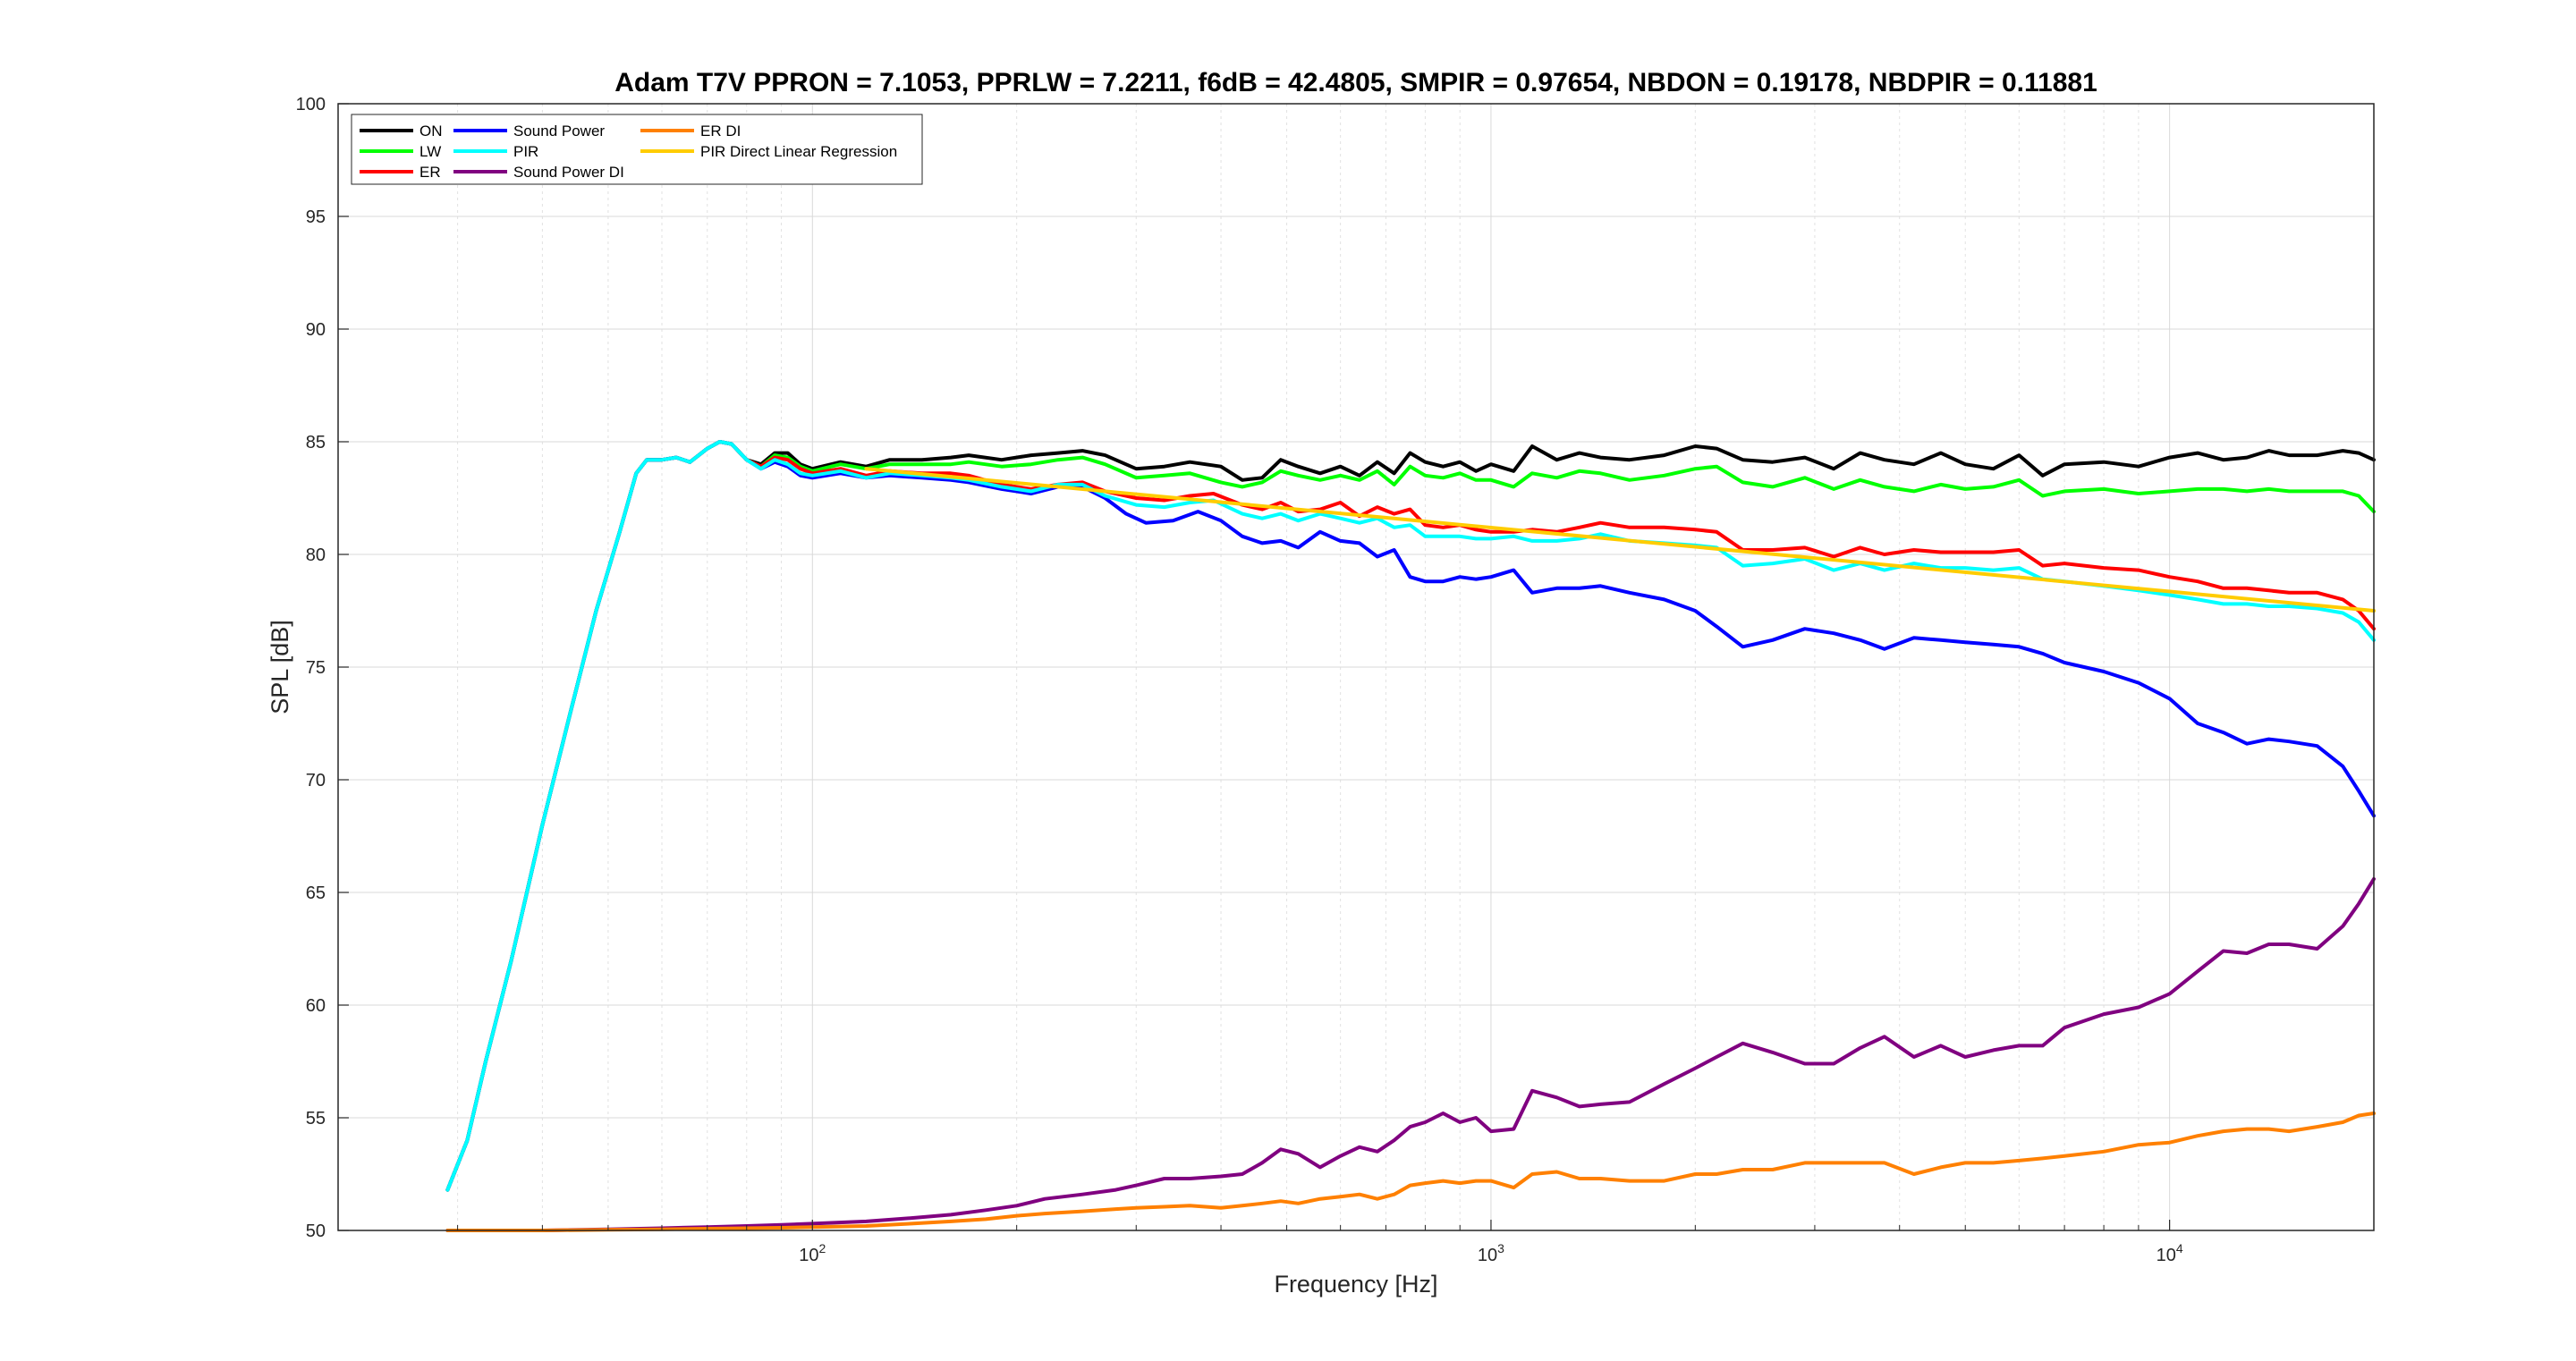 The height and width of the screenshot is (1361, 2576). What do you see at coordinates (1500, 1248) in the screenshot?
I see `x-tick-exponent: 3` at bounding box center [1500, 1248].